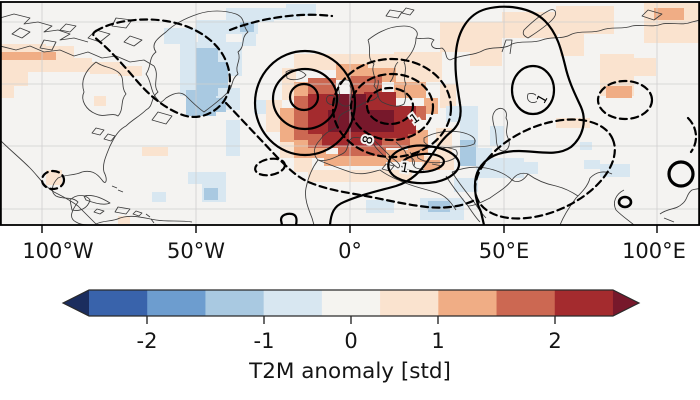  I want to click on lon-tick-label: 50°E, so click(504, 251).